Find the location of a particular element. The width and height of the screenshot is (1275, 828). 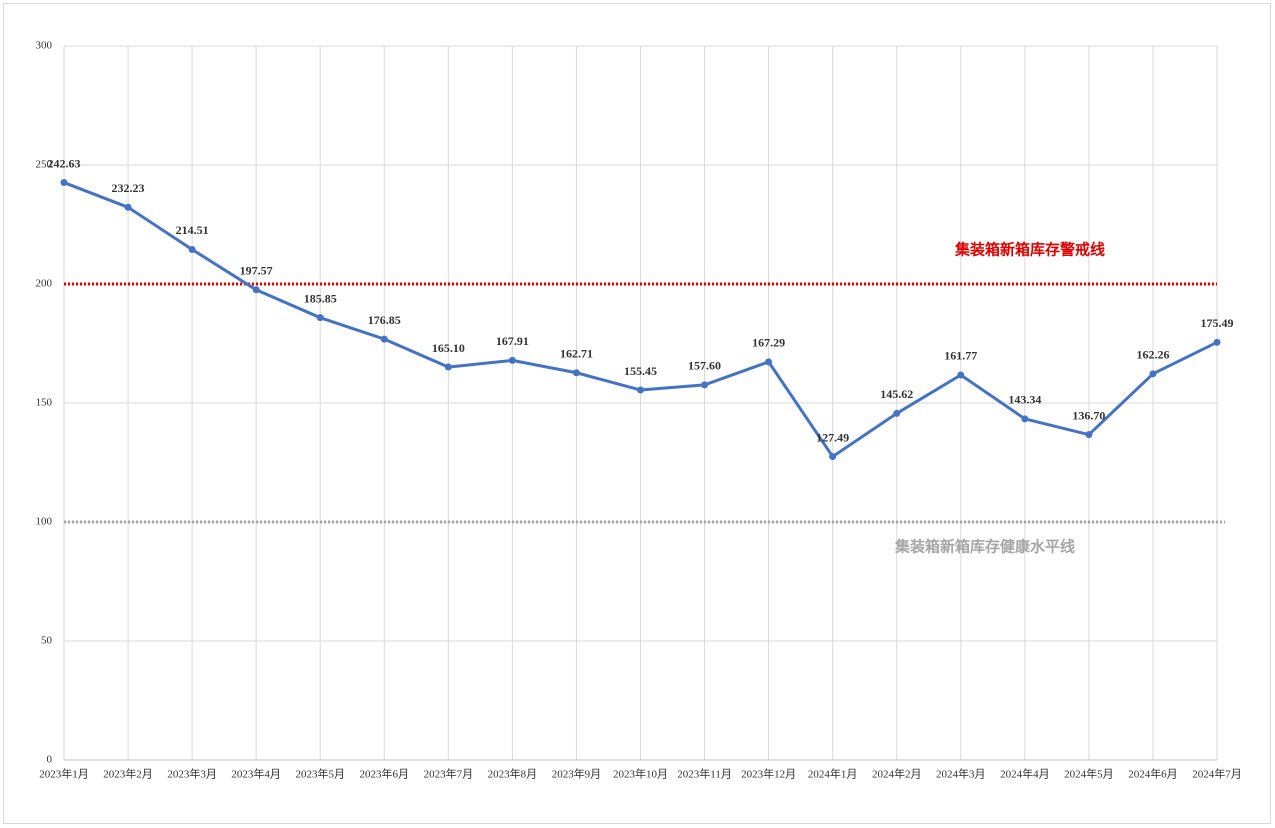

x-tick-label: 2023年10月 is located at coordinates (640, 774).